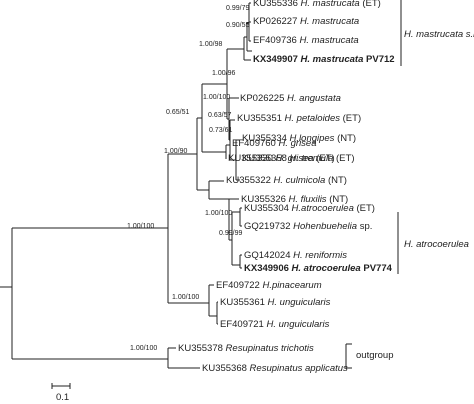  What do you see at coordinates (275, 324) in the screenshot?
I see `taxon-label: EF409721 H. unguicularis` at bounding box center [275, 324].